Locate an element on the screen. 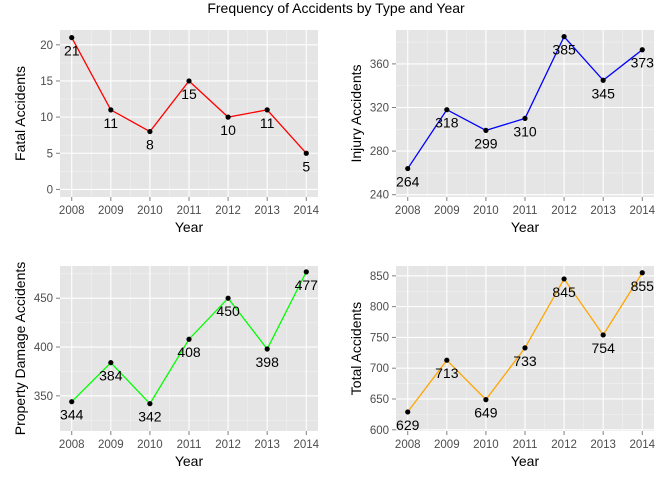 The height and width of the screenshot is (480, 672). y-tick-label: 750 is located at coordinates (379, 338).